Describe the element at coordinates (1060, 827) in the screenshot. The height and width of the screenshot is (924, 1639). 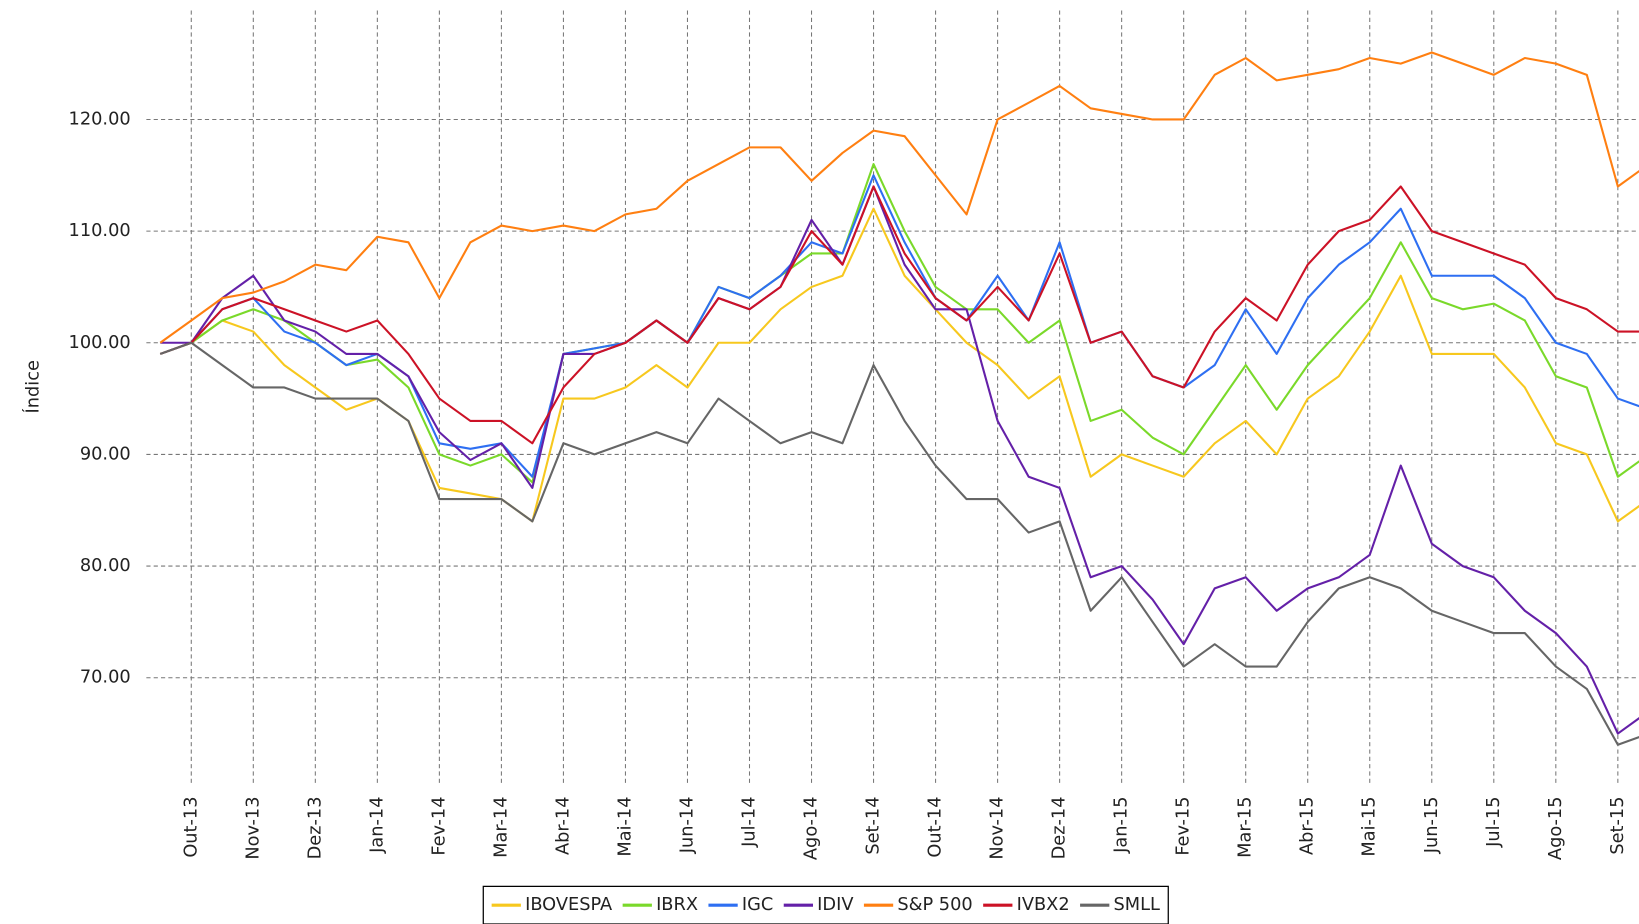
I see `x-tick-label: Dez-14` at that location.